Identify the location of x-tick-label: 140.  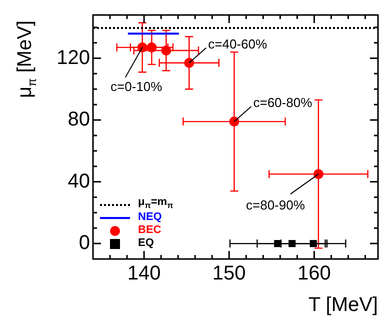
(144, 273).